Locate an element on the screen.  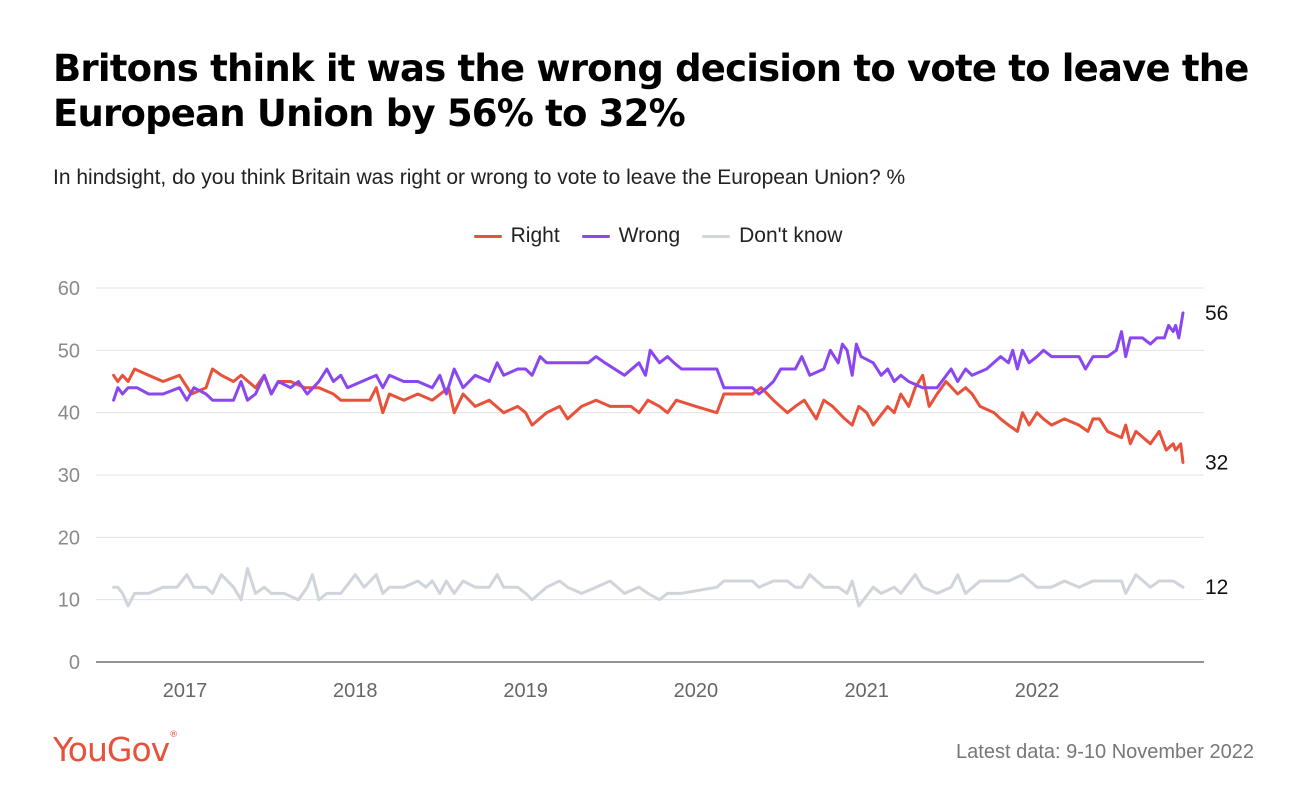
legend-label-wrong: Wrong is located at coordinates (649, 235).